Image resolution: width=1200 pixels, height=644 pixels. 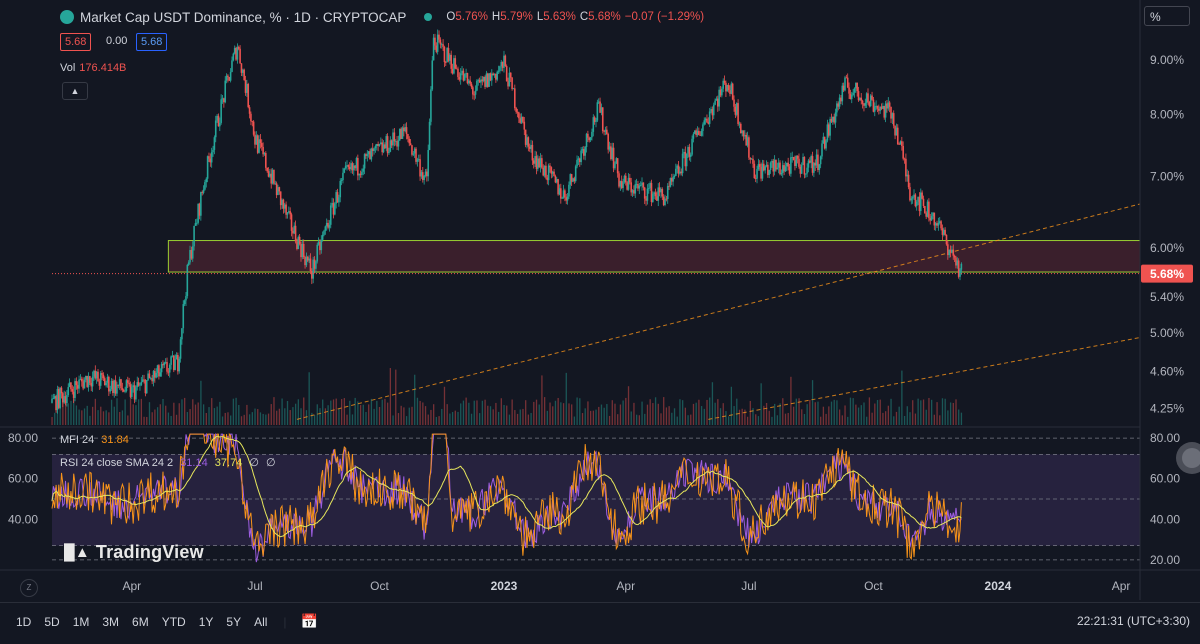 What do you see at coordinates (1165, 560) in the screenshot?
I see `indicator-right-tick: 20.00` at bounding box center [1165, 560].